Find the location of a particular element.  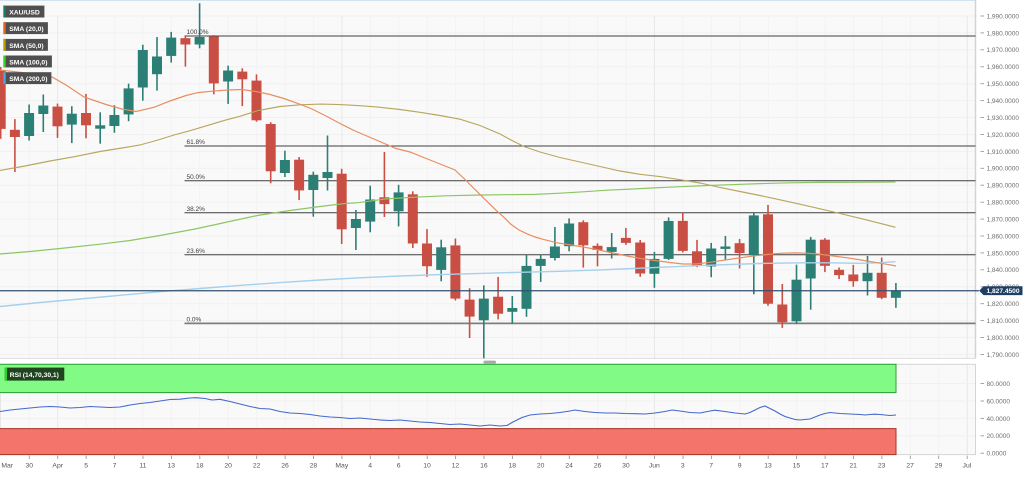

svg-text: 22 is located at coordinates (257, 466).